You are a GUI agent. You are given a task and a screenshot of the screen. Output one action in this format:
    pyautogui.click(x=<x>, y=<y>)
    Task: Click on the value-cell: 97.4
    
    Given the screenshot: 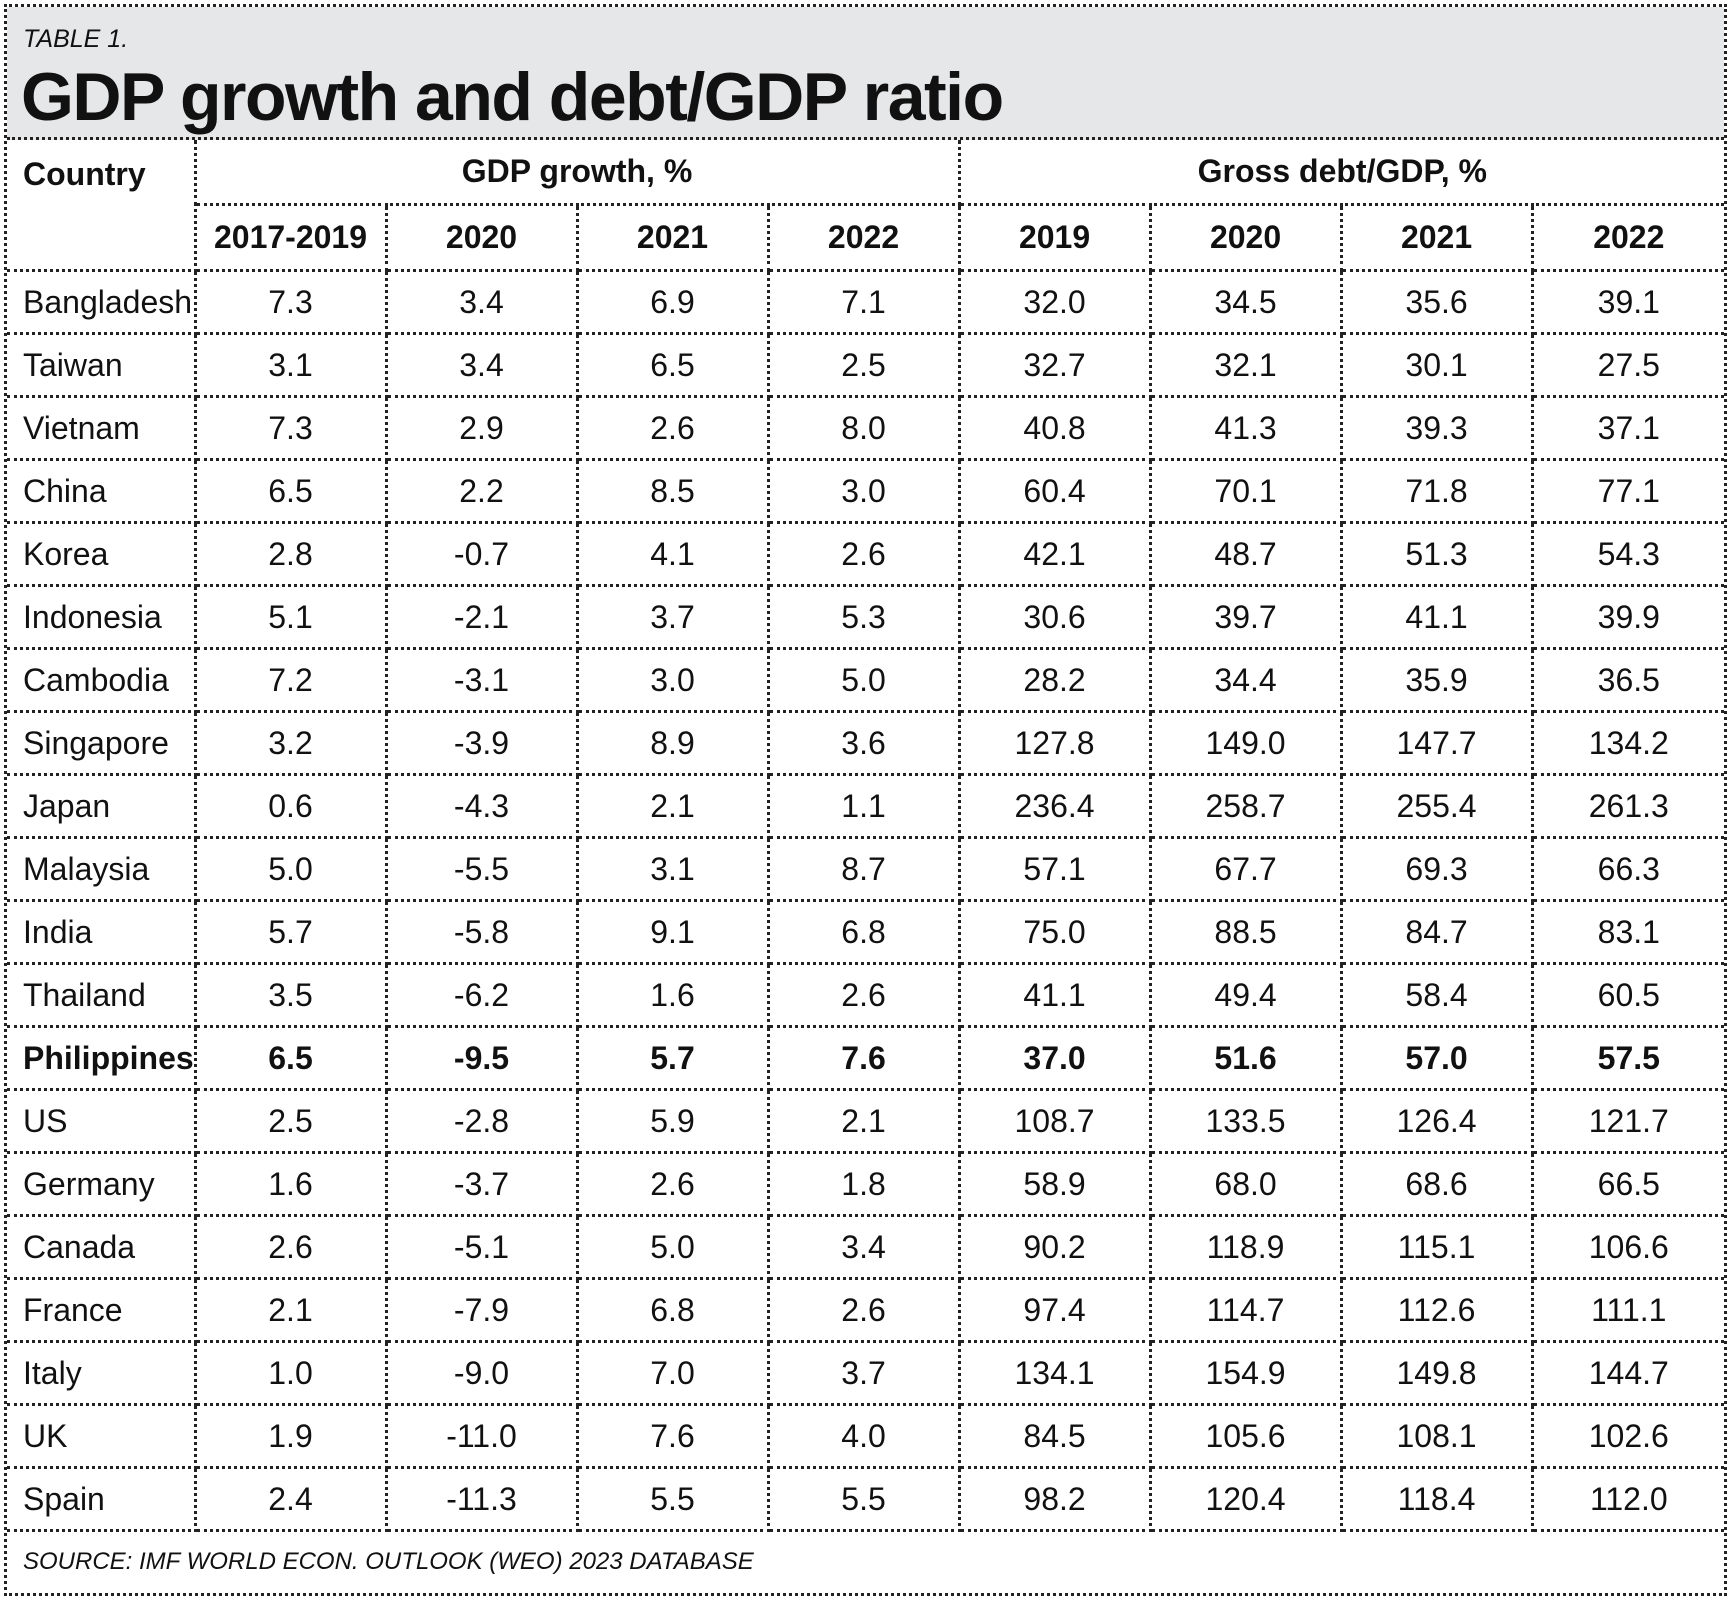 What is the action you would take?
    pyautogui.click(x=1055, y=1310)
    